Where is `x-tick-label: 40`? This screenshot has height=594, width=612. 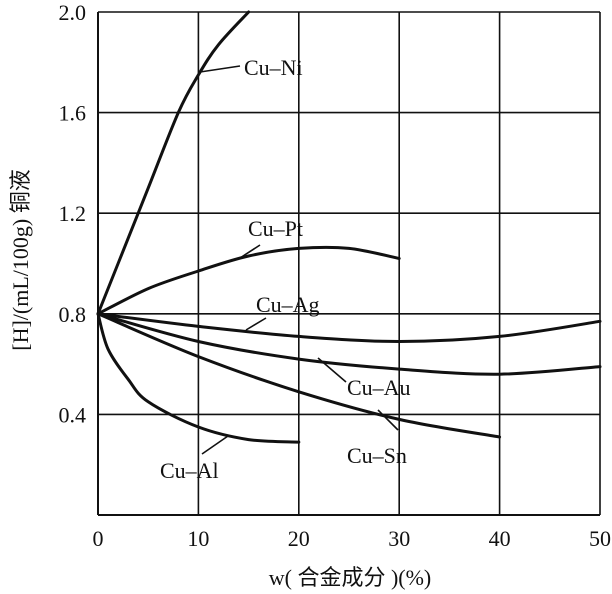 x-tick-label: 40 is located at coordinates (500, 538).